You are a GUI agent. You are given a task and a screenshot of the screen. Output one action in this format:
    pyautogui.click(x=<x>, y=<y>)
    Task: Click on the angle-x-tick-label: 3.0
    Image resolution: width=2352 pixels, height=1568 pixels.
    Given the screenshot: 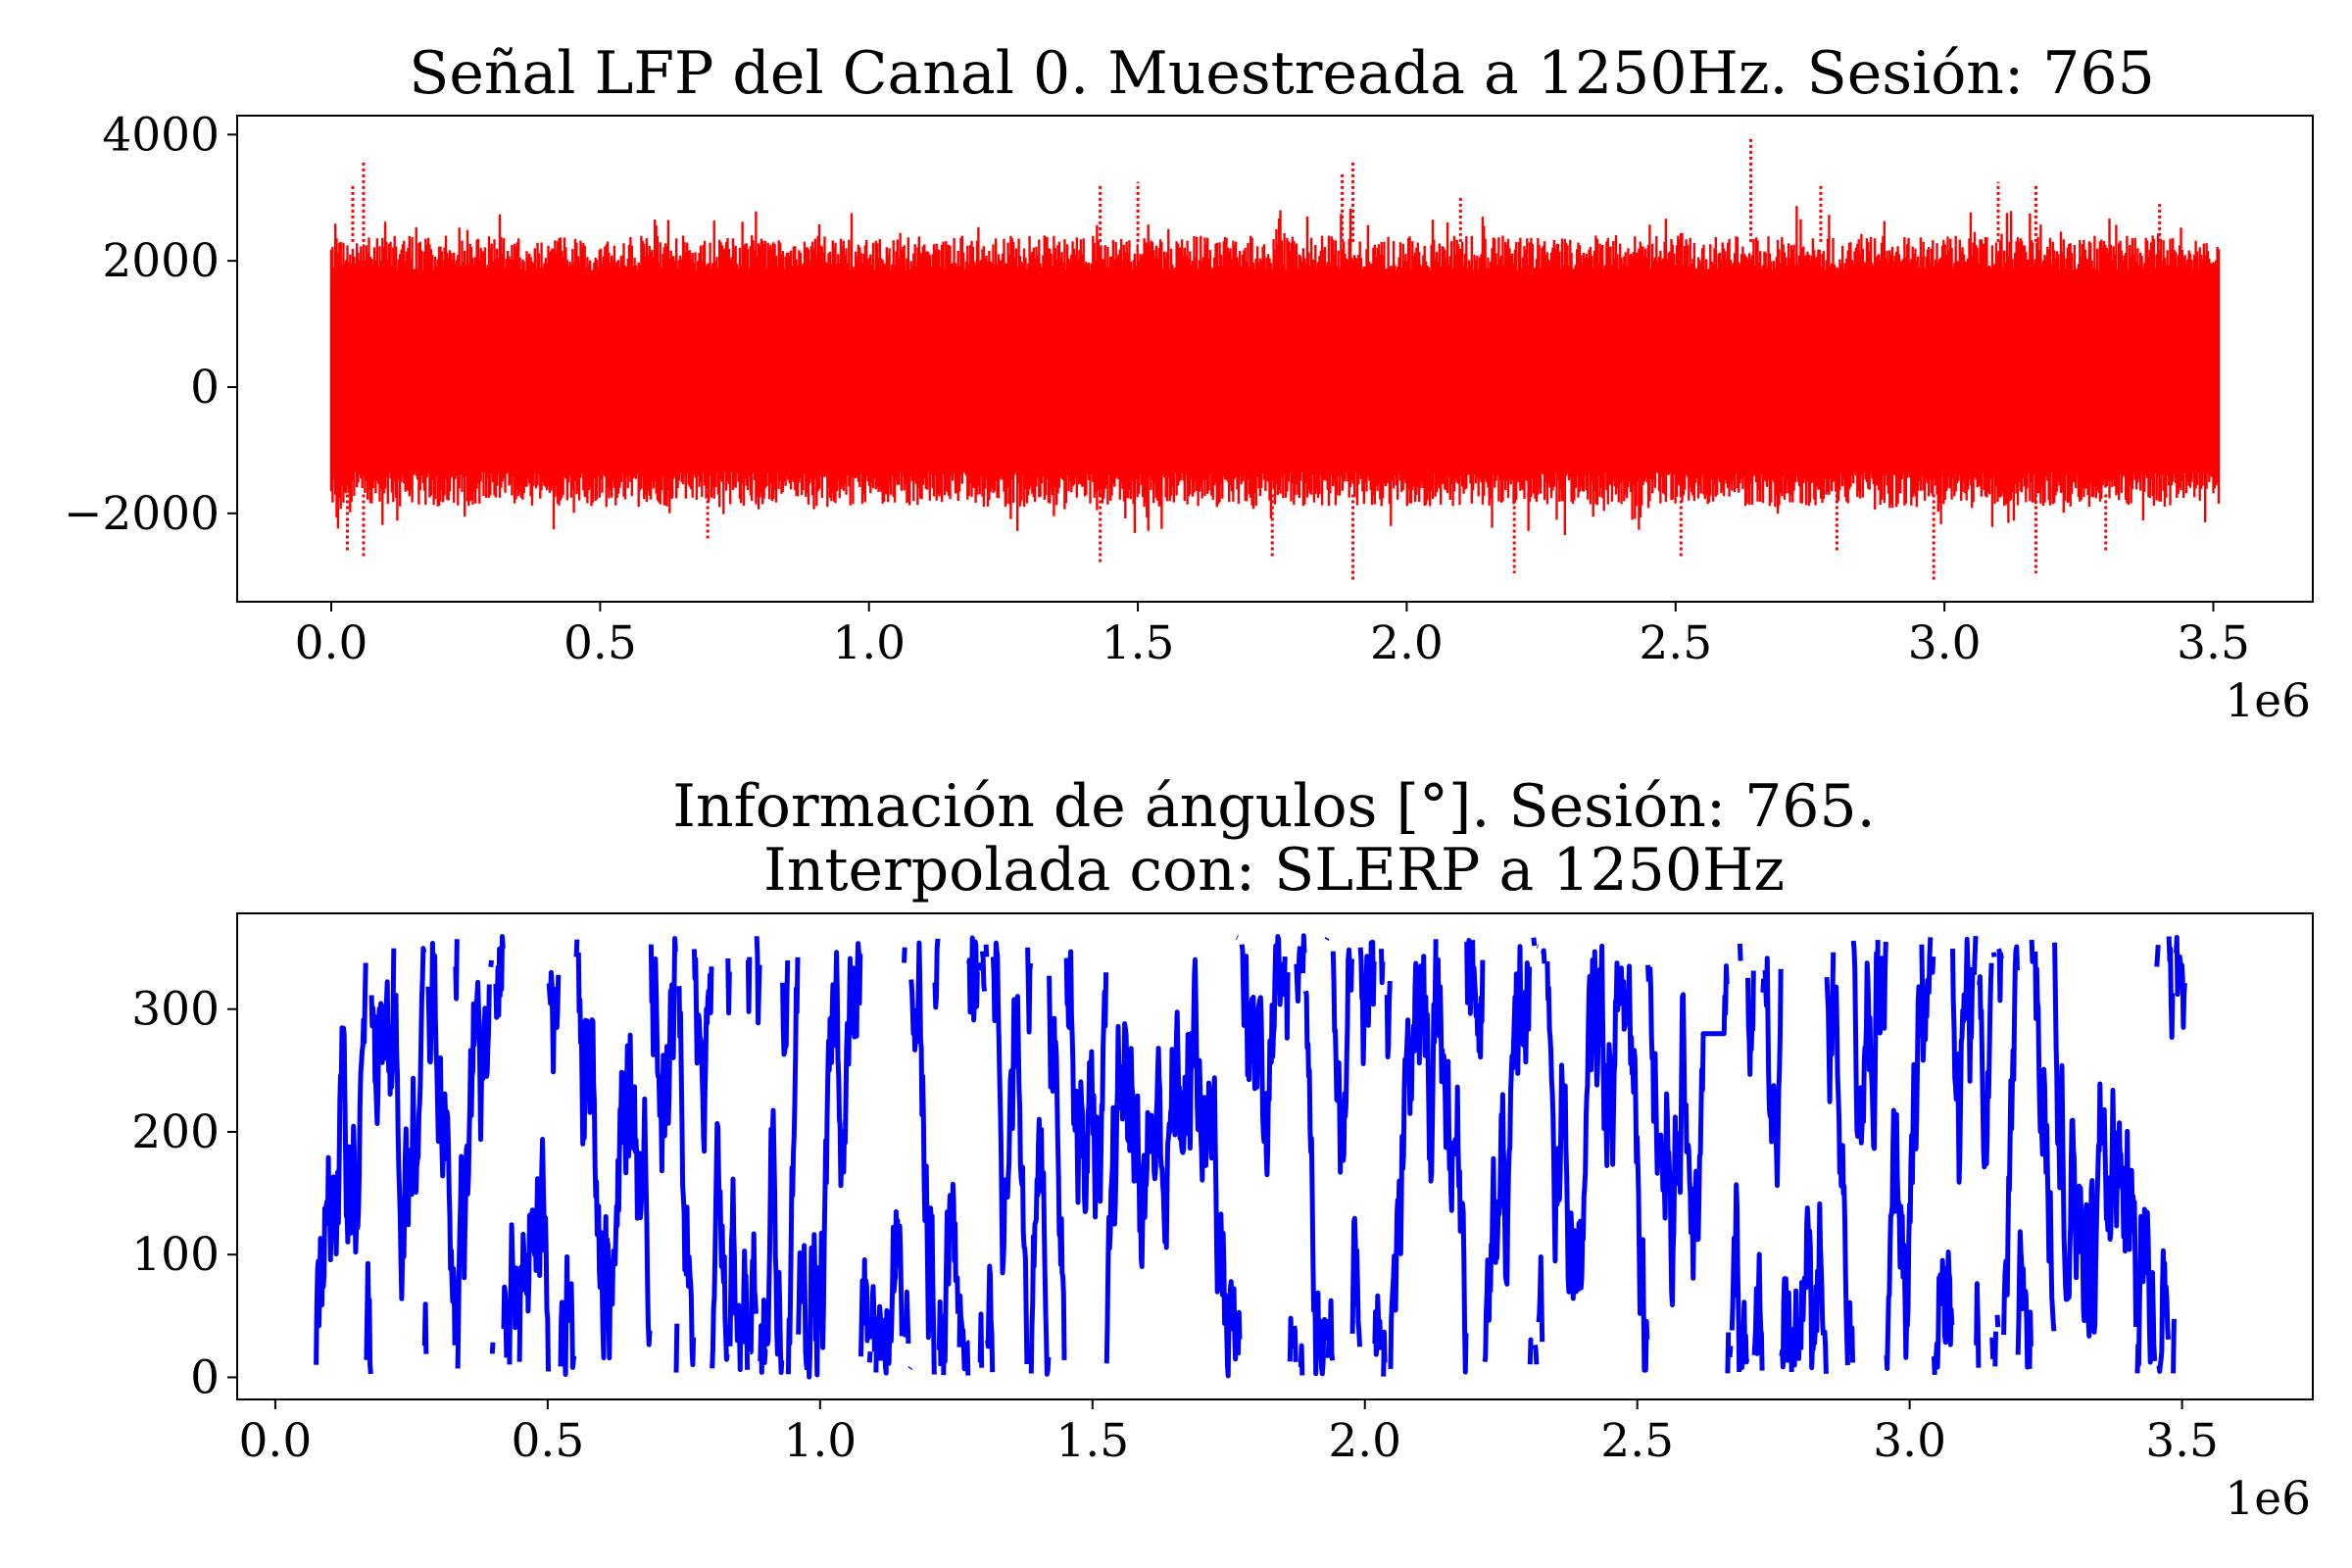 What is the action you would take?
    pyautogui.click(x=1909, y=1441)
    